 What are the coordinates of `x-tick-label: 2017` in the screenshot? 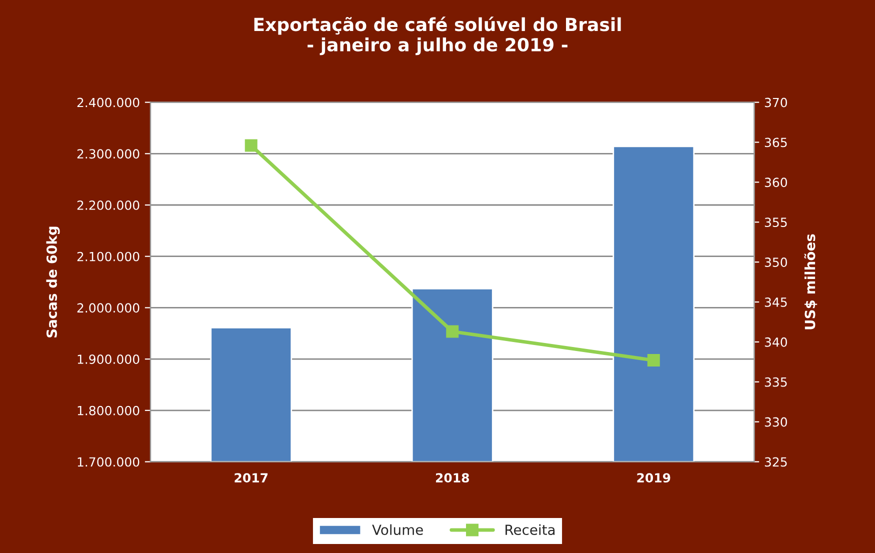 It's located at (251, 478).